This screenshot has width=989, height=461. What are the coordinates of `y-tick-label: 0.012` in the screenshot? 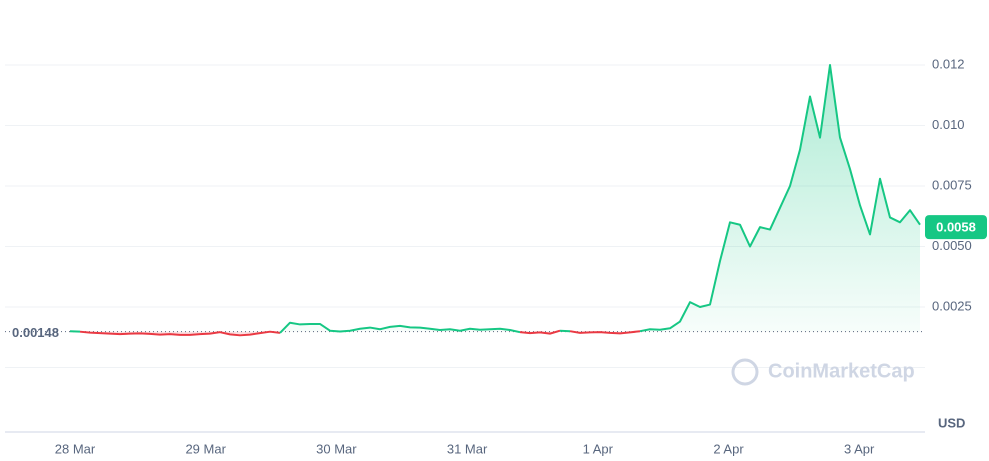 It's located at (948, 63).